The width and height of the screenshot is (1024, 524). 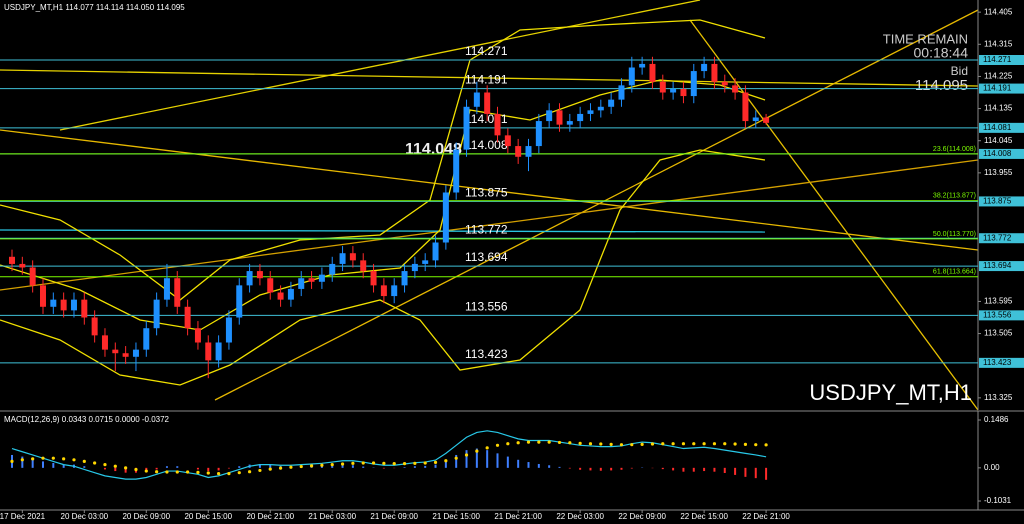 What do you see at coordinates (997, 59) in the screenshot?
I see `level-box-label: 114.271` at bounding box center [997, 59].